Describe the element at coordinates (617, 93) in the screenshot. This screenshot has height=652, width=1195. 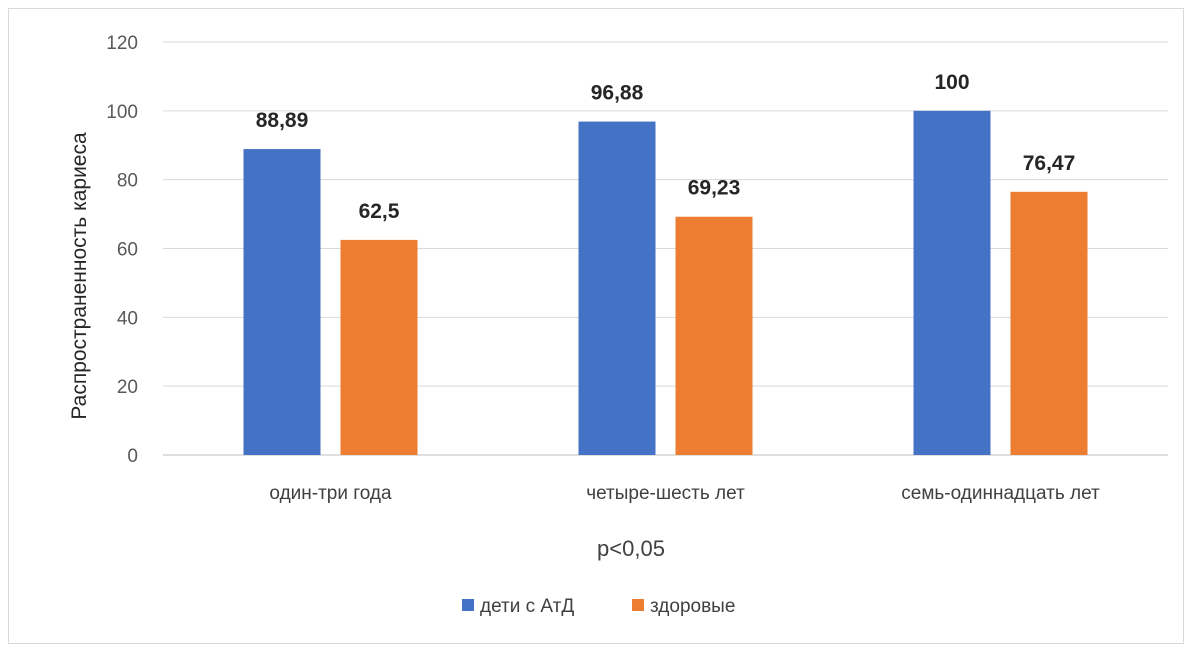
I see `data-label: 96,88` at that location.